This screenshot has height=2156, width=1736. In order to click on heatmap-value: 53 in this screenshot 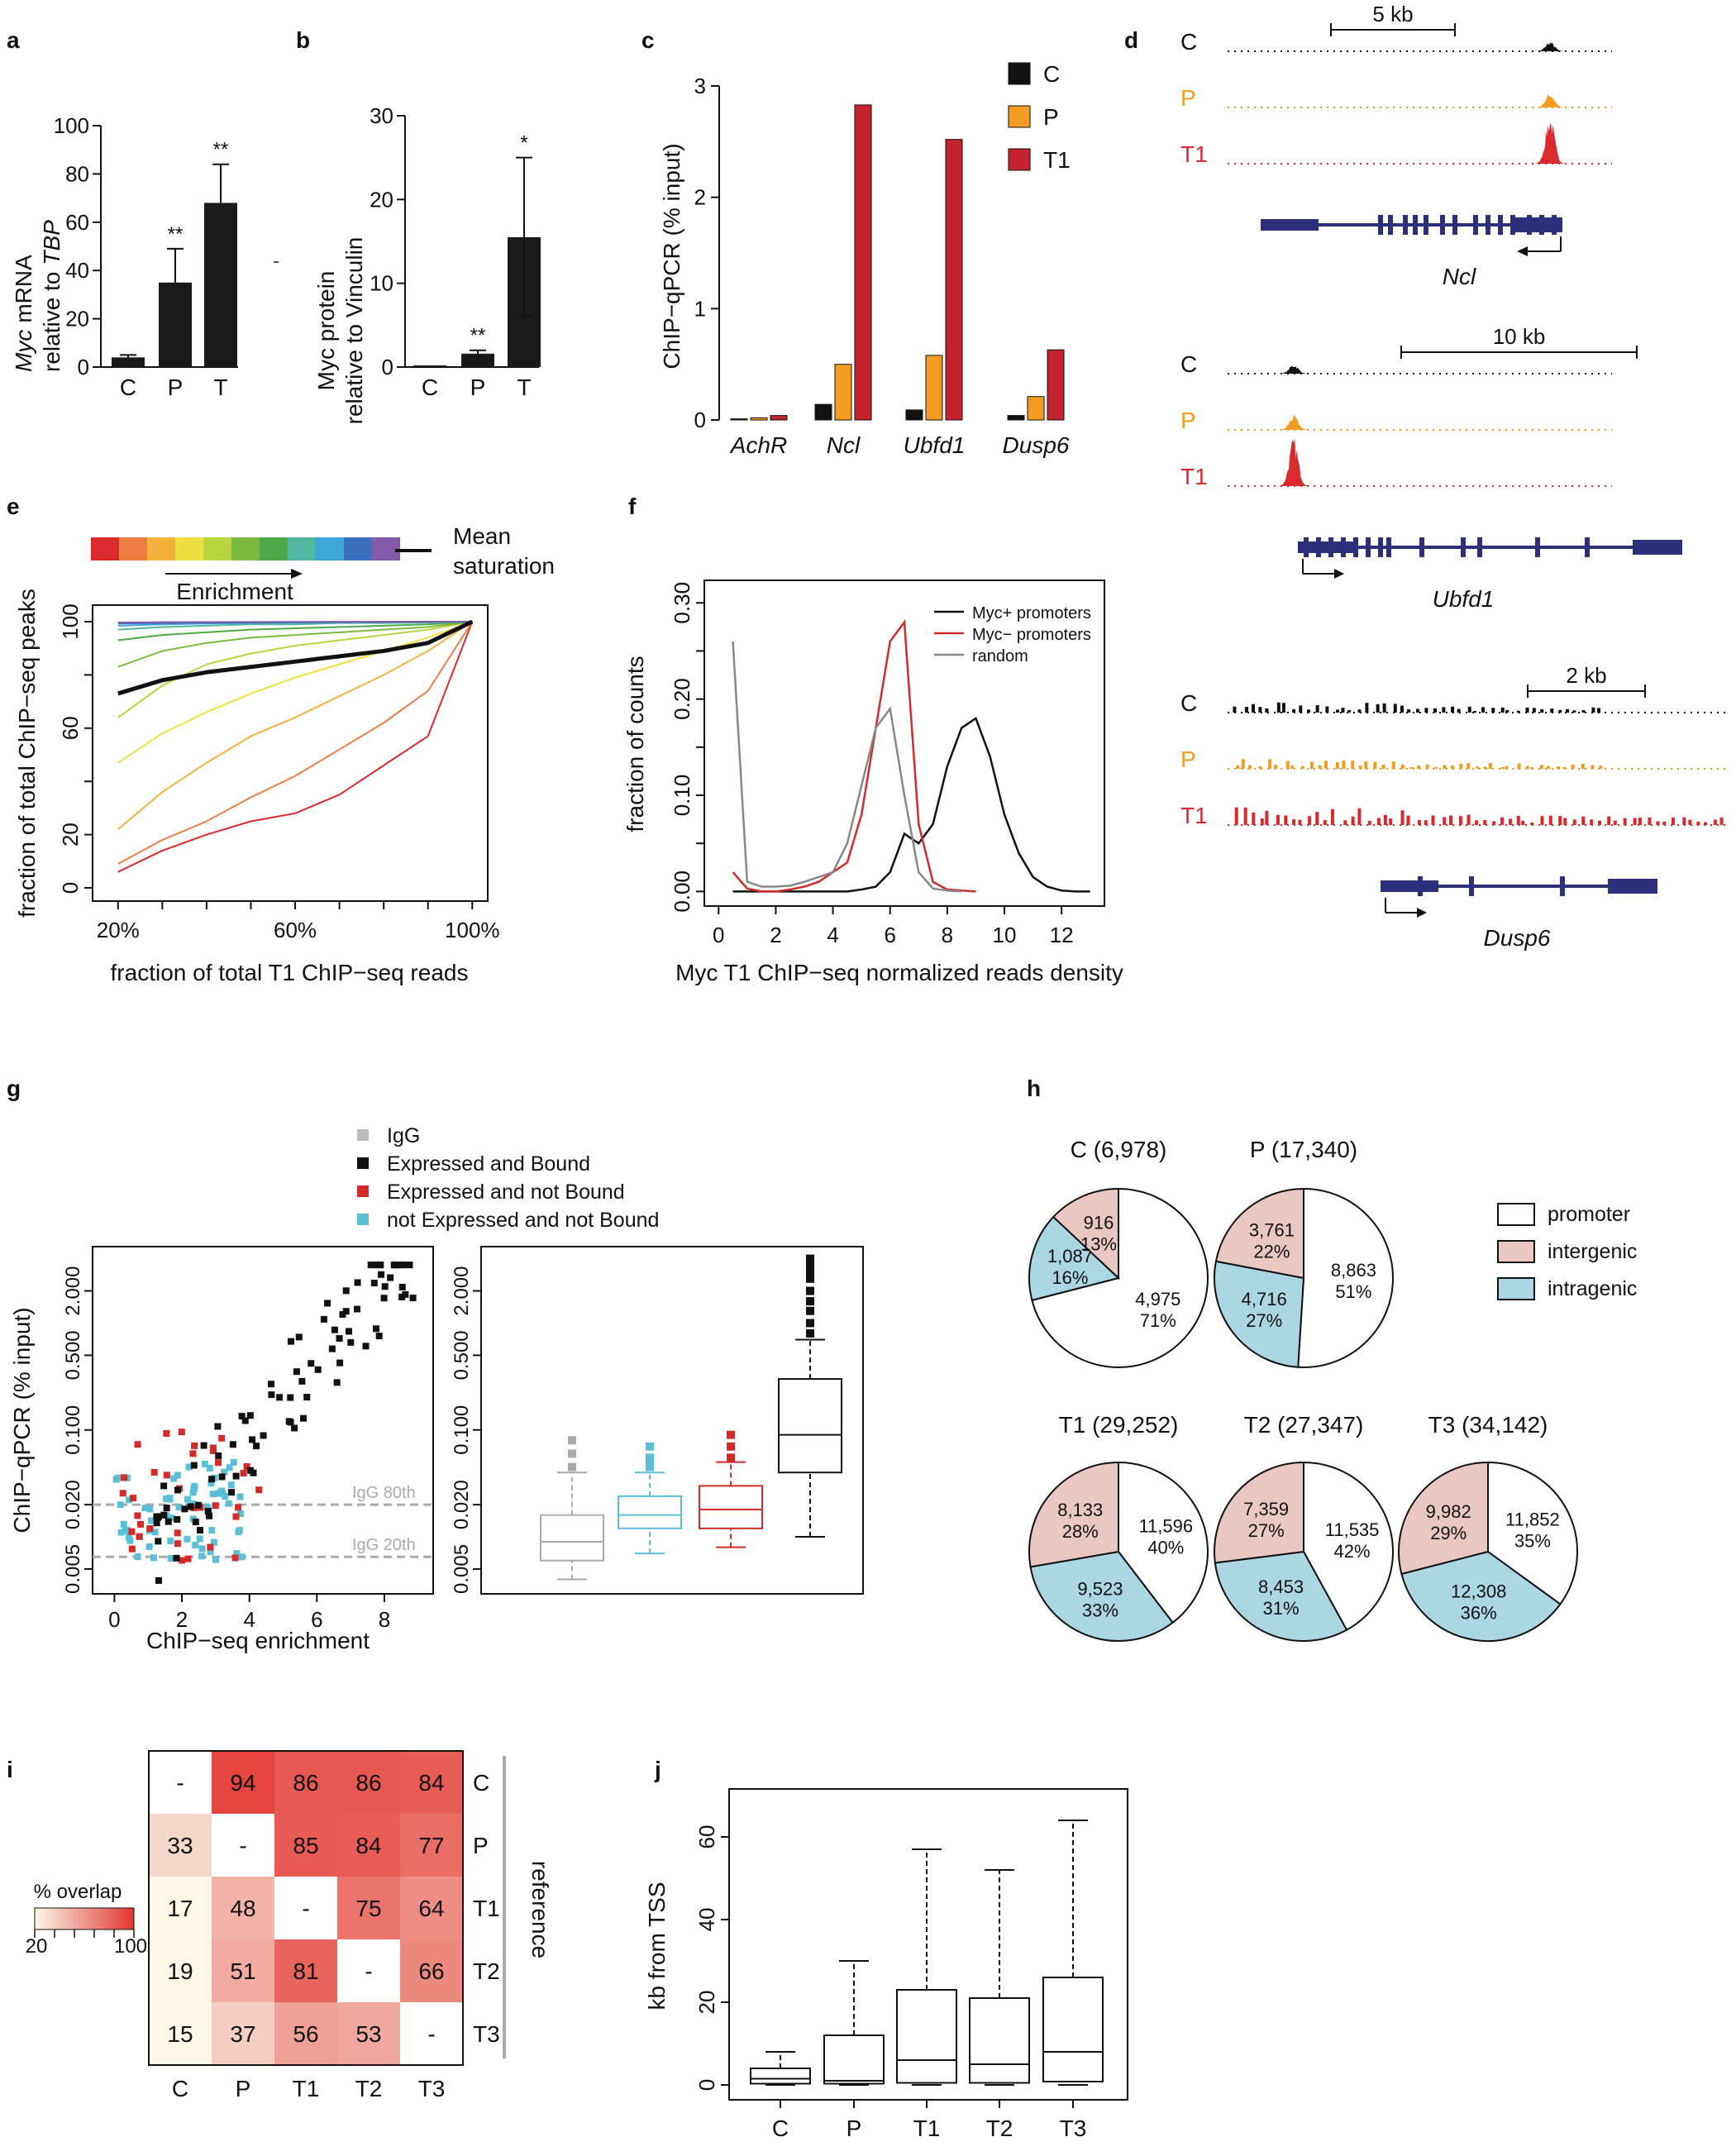, I will do `click(368, 2034)`.